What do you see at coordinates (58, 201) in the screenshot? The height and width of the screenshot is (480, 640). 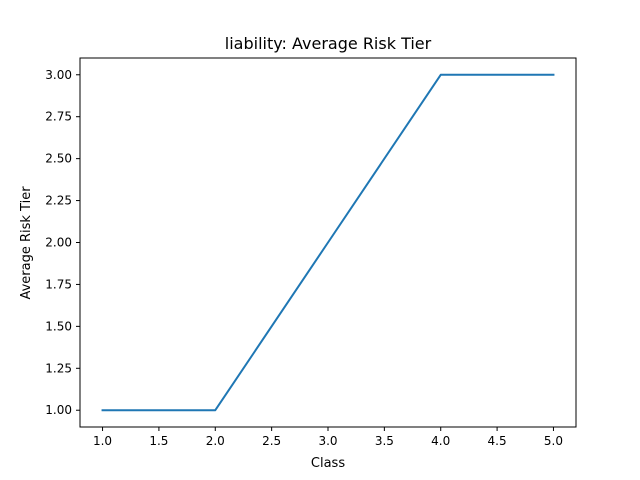 I see `y-tick-label: 2.25` at bounding box center [58, 201].